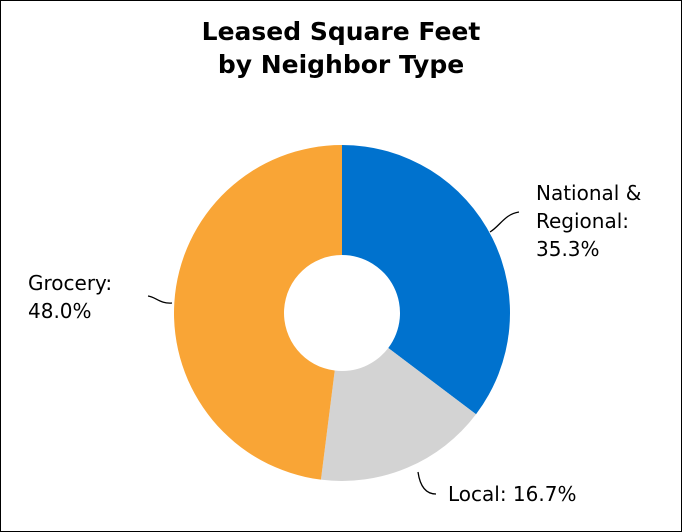  What do you see at coordinates (341, 48) in the screenshot?
I see `chart-title: Leased Square Feet by Neighbor Type` at bounding box center [341, 48].